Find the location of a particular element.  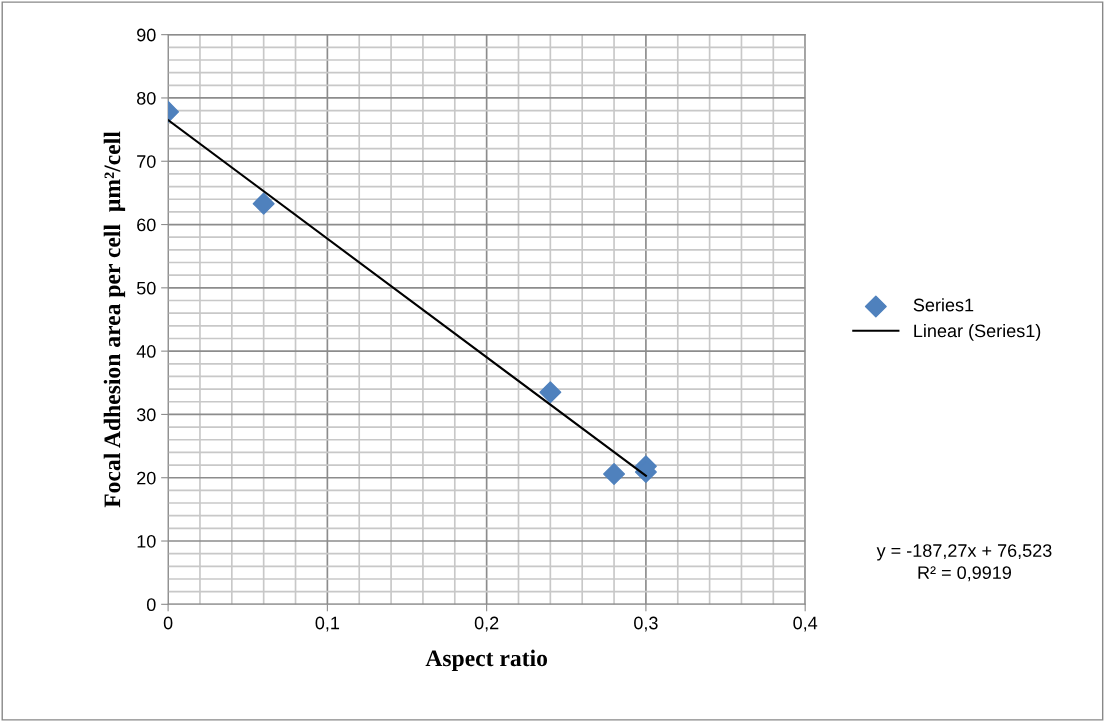

y-tick-label: 60 is located at coordinates (146, 225).